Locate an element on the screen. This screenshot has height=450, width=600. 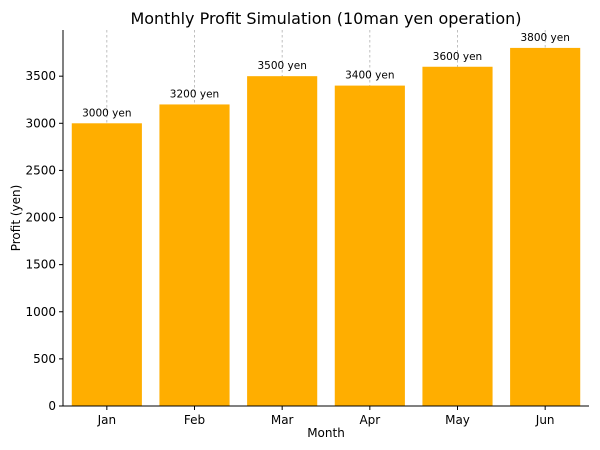
bar-may is located at coordinates (457, 236).